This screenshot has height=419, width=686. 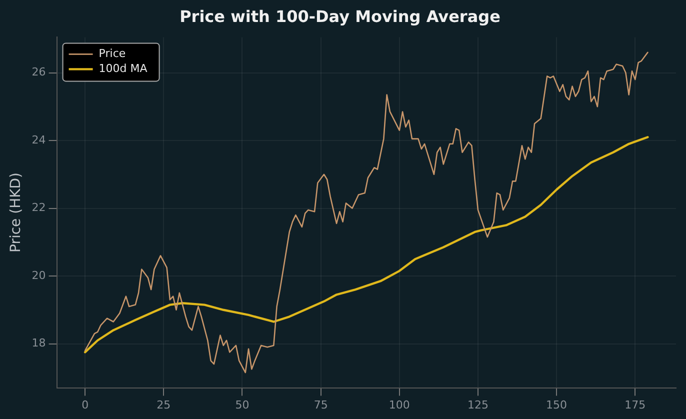 What do you see at coordinates (477, 405) in the screenshot?
I see `x-tick-label: 125` at bounding box center [477, 405].